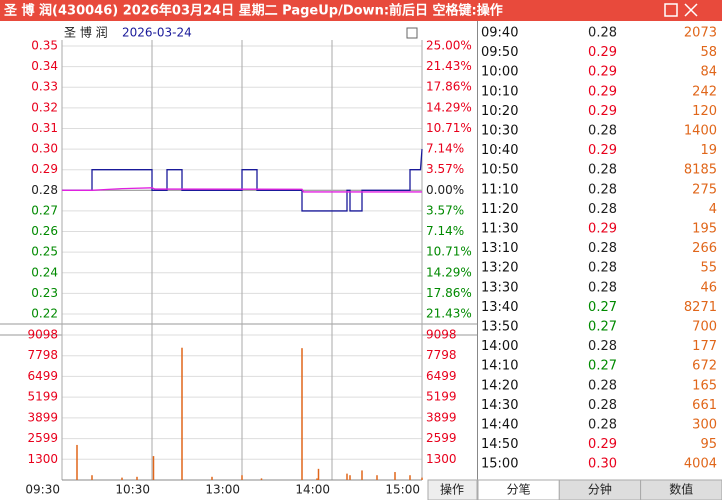 The image size is (722, 504). I want to click on trade-time: 14:40, so click(499, 425).